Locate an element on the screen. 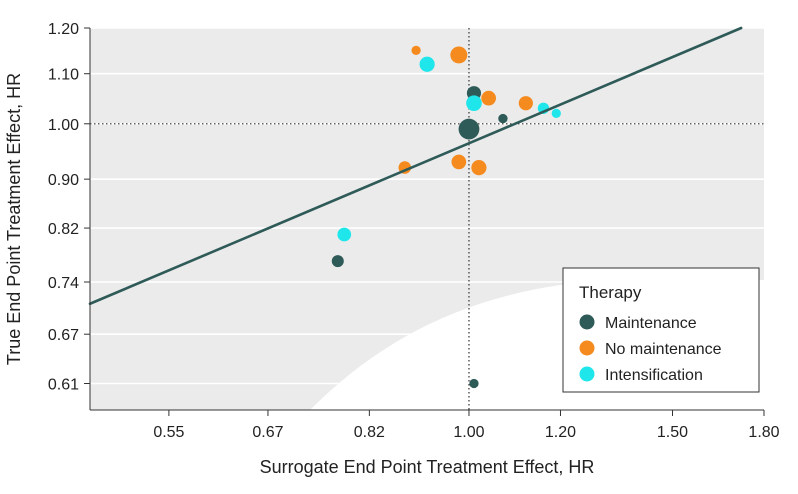 The image size is (798, 494). legend-label-1: No maintenance is located at coordinates (663, 349).